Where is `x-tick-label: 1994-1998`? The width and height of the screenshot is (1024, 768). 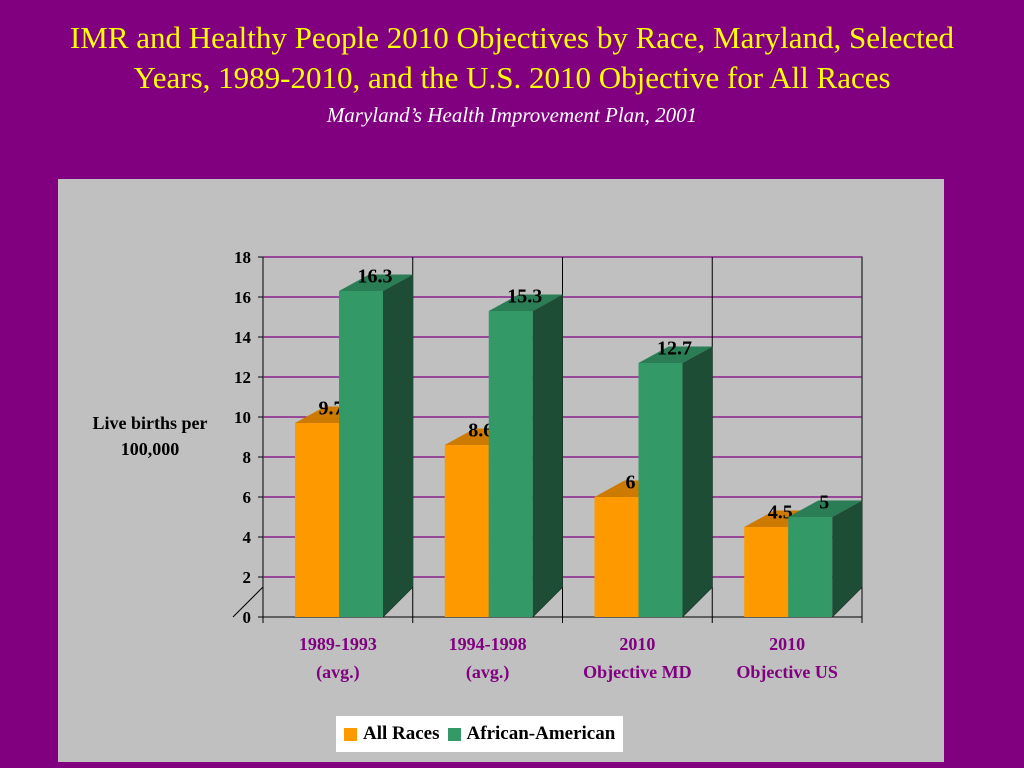
x-tick-label: 1994-1998 is located at coordinates (488, 644).